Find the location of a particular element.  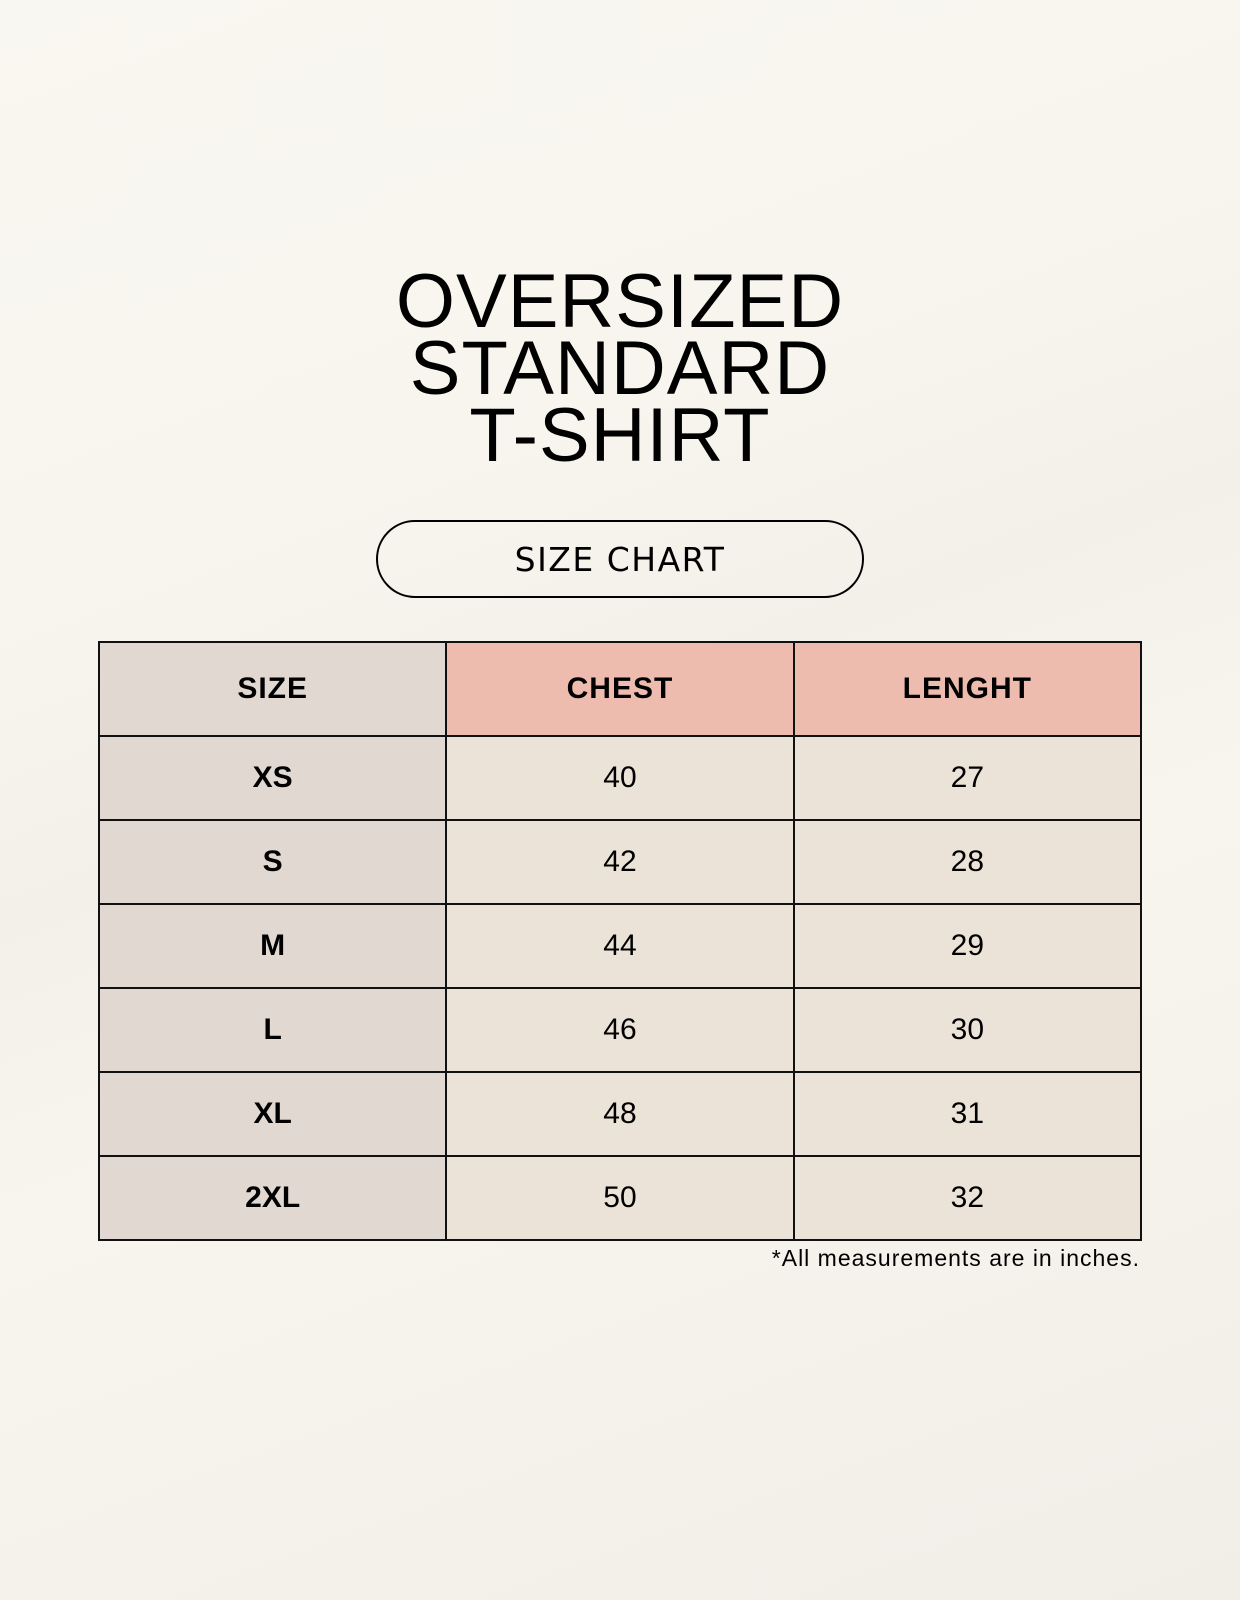

chest-cell: 44 is located at coordinates (620, 946).